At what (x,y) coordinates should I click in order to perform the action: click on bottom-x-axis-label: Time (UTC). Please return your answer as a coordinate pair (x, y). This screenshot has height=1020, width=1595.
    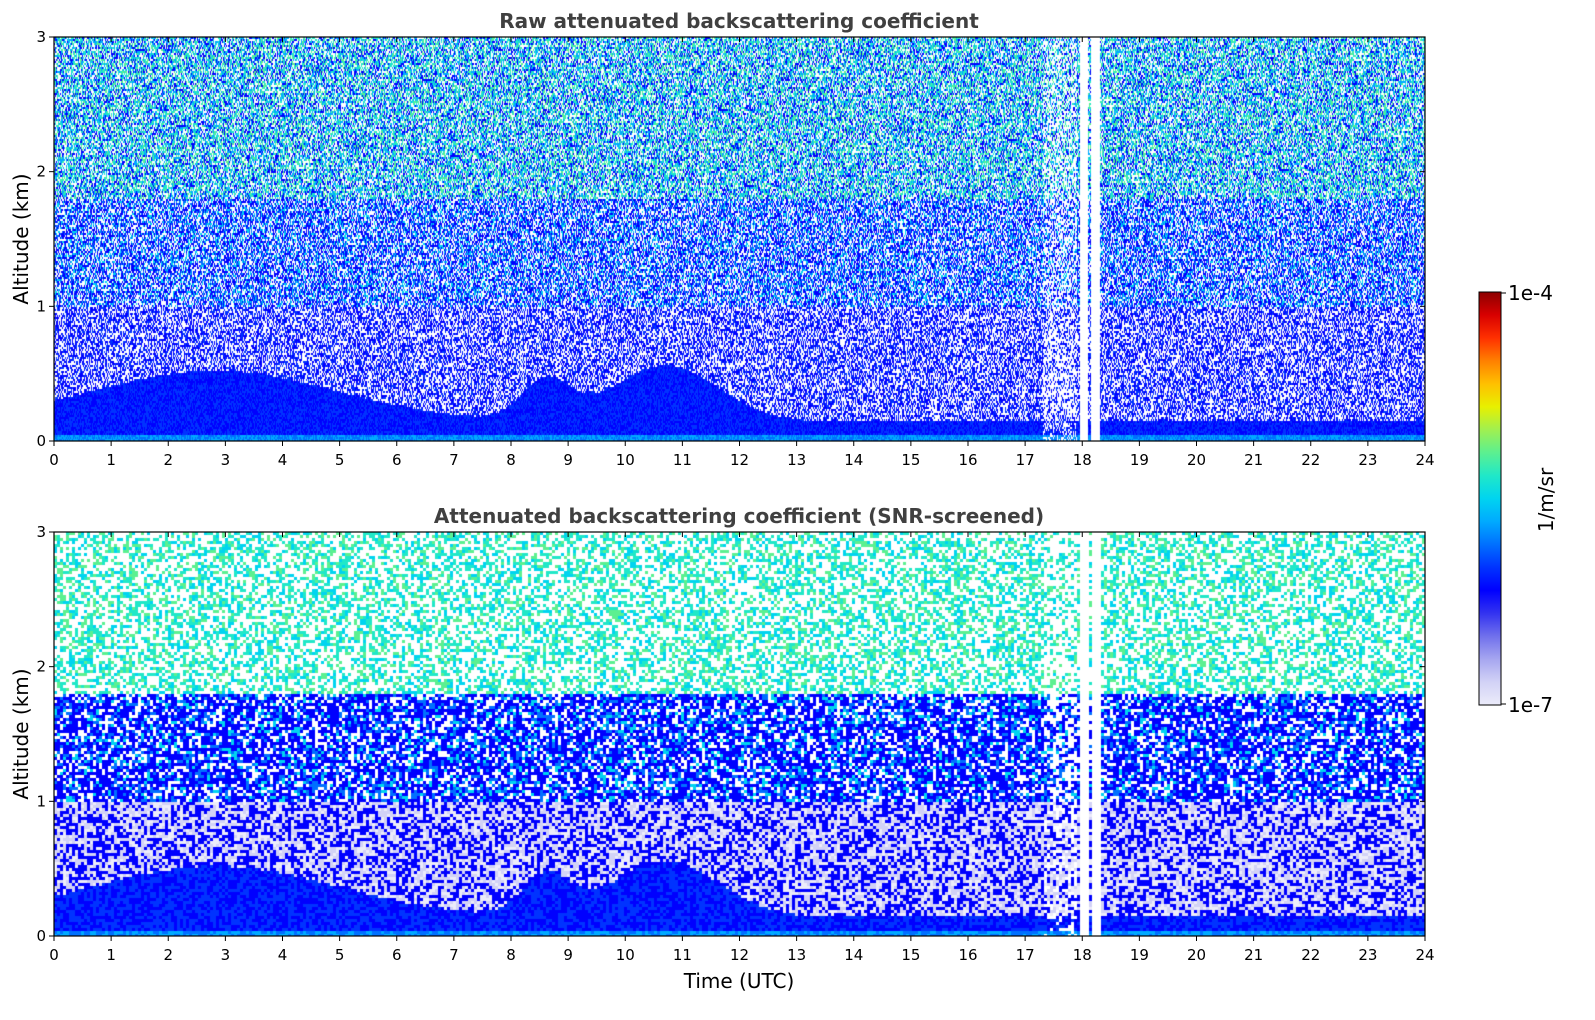
    Looking at the image, I should click on (739, 981).